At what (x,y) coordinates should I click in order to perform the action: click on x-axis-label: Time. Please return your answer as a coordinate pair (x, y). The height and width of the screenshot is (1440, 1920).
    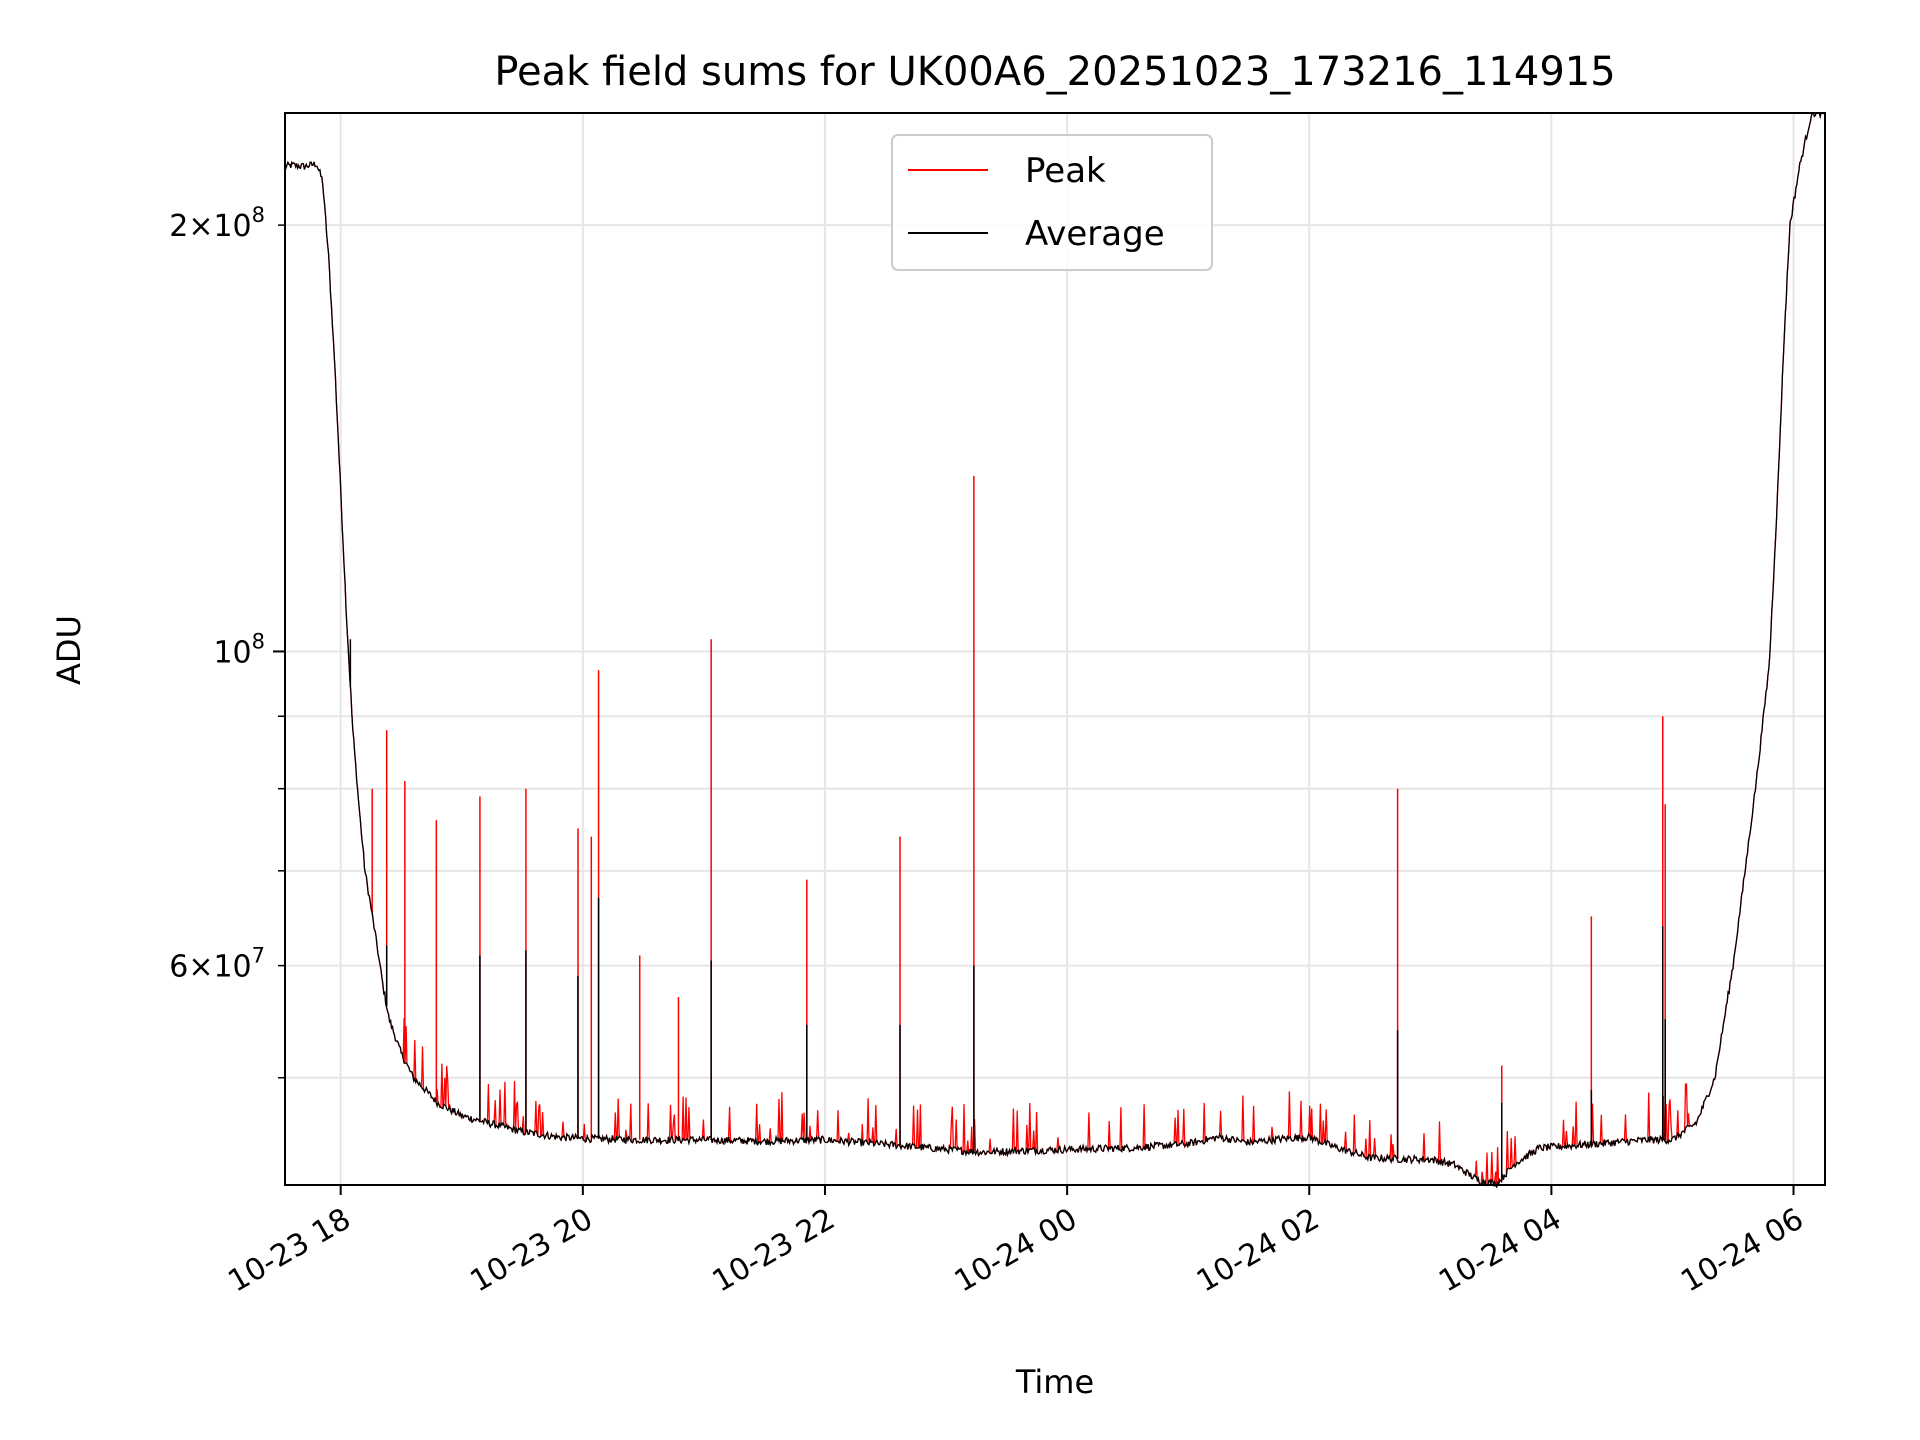
    Looking at the image, I should click on (1054, 1382).